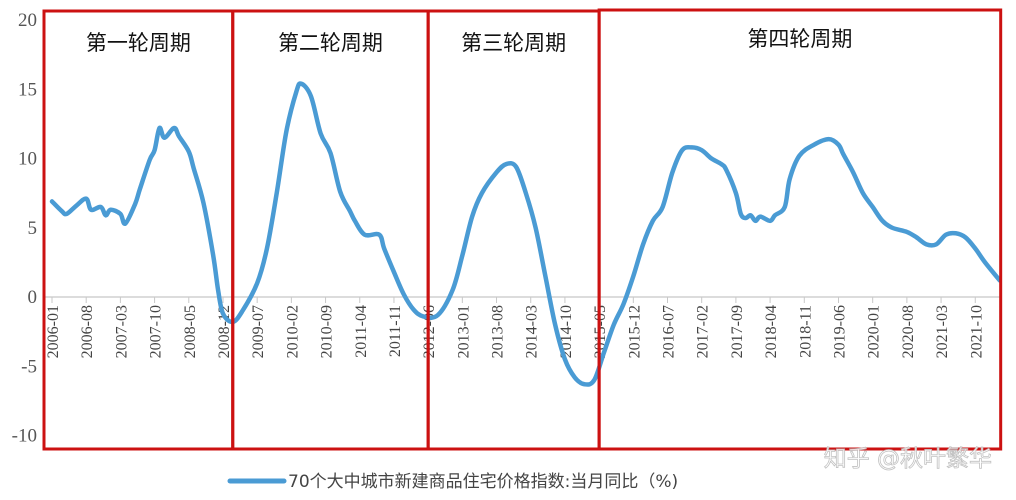  What do you see at coordinates (327, 331) in the screenshot?
I see `x-tick-label: 2010-09` at bounding box center [327, 331].